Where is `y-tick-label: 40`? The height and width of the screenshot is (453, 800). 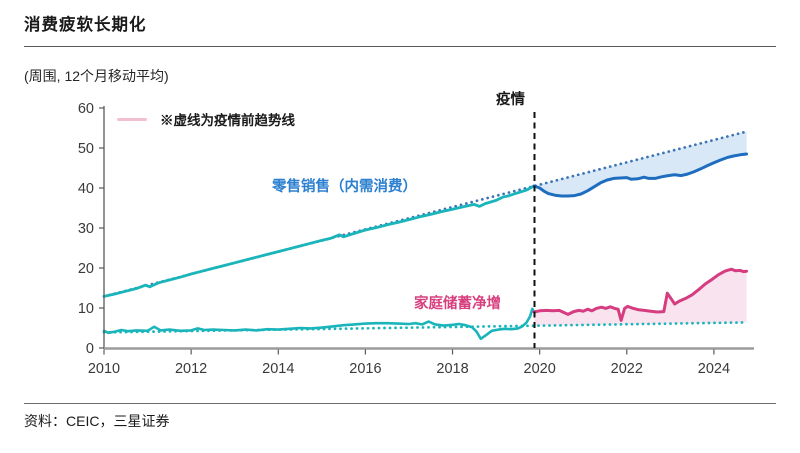
y-tick-label: 40 is located at coordinates (86, 189).